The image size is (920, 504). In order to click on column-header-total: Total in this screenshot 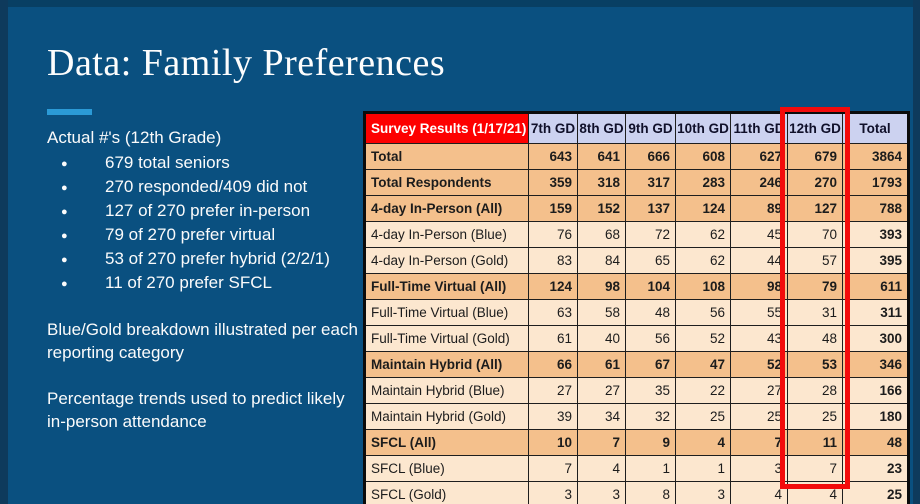, I will do `click(875, 128)`.